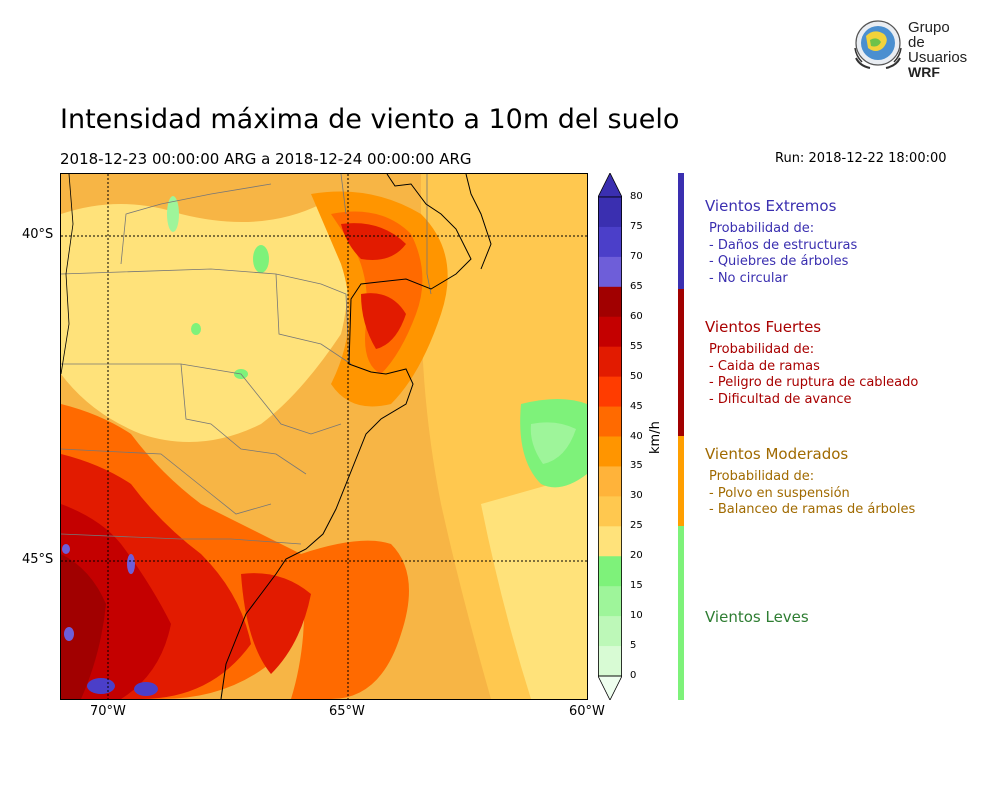 The height and width of the screenshot is (800, 1000). What do you see at coordinates (610, 185) in the screenshot?
I see `colorbar-extend-top` at bounding box center [610, 185].